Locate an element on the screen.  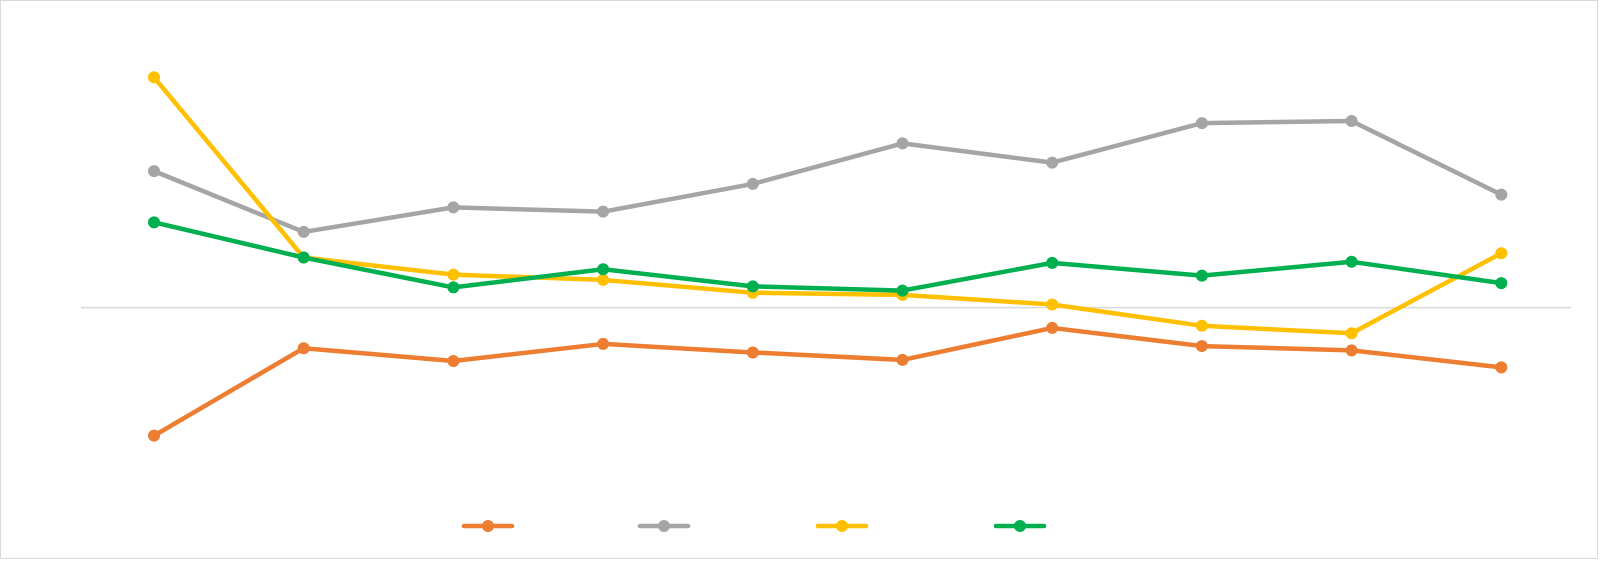
series-line is located at coordinates (827, 256).